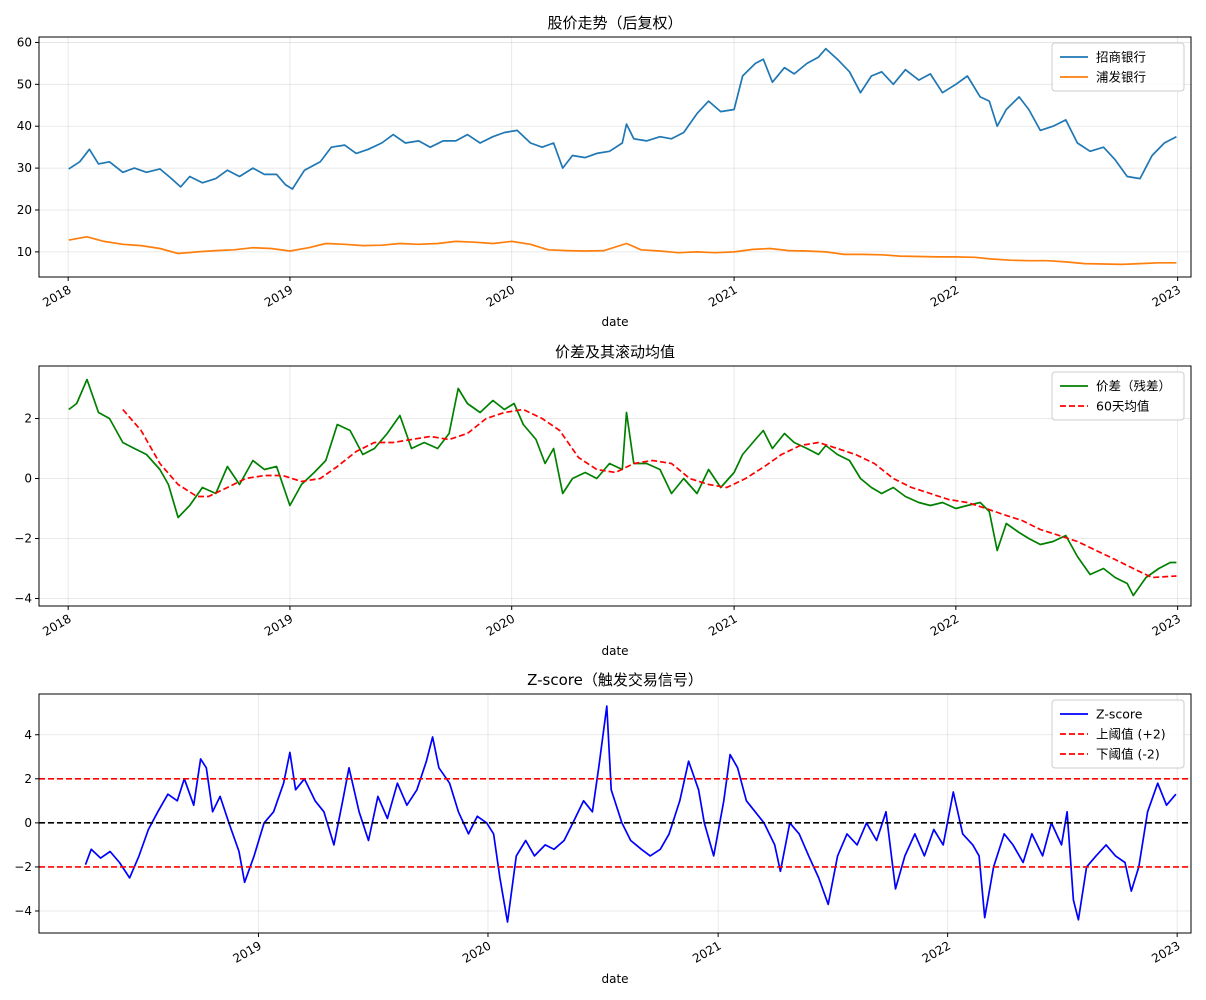 This screenshot has width=1206, height=1000. What do you see at coordinates (24, 42) in the screenshot?
I see `y-tick-label: 60` at bounding box center [24, 42].